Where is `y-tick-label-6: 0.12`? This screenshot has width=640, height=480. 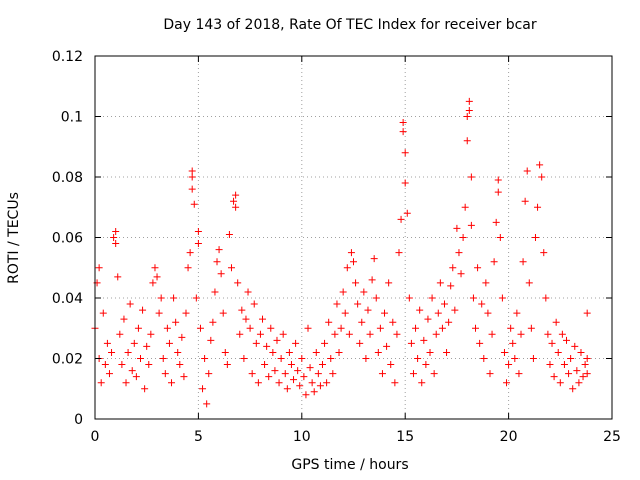
y-tick-label-6: 0.12 is located at coordinates (67, 57).